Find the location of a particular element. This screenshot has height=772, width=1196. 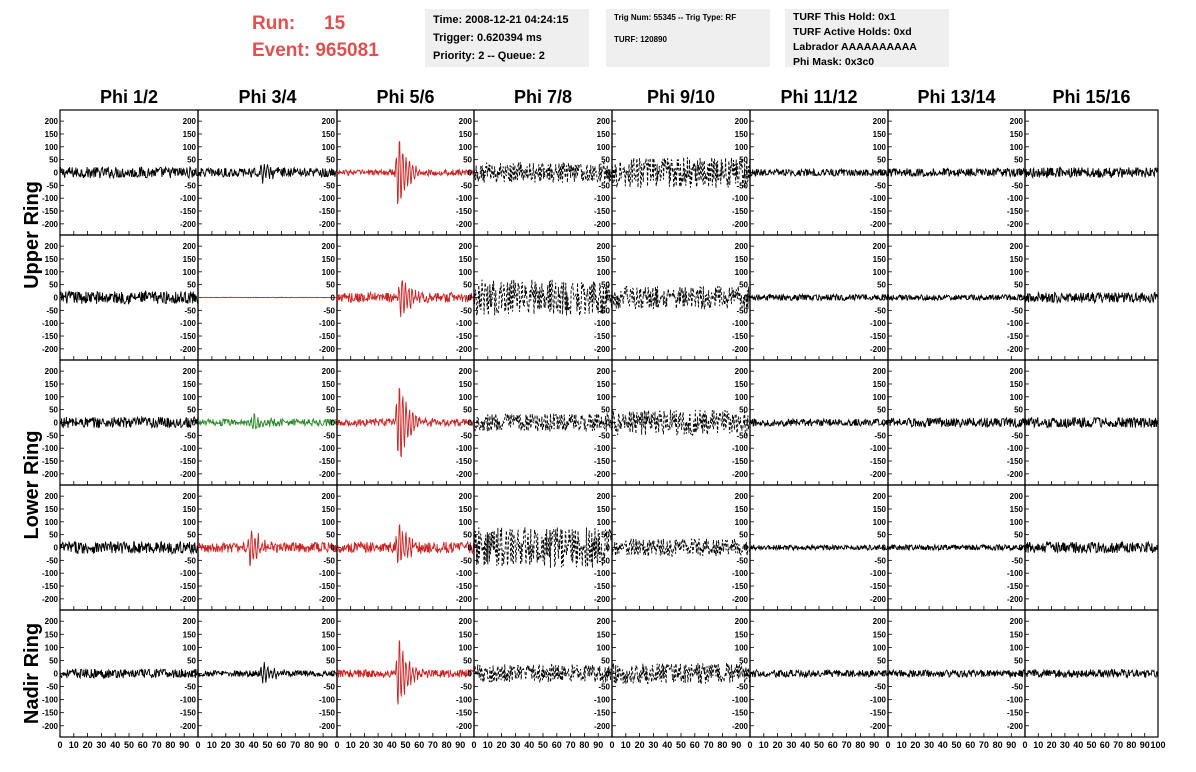

ring-label: Nadir Ring is located at coordinates (32, 673).